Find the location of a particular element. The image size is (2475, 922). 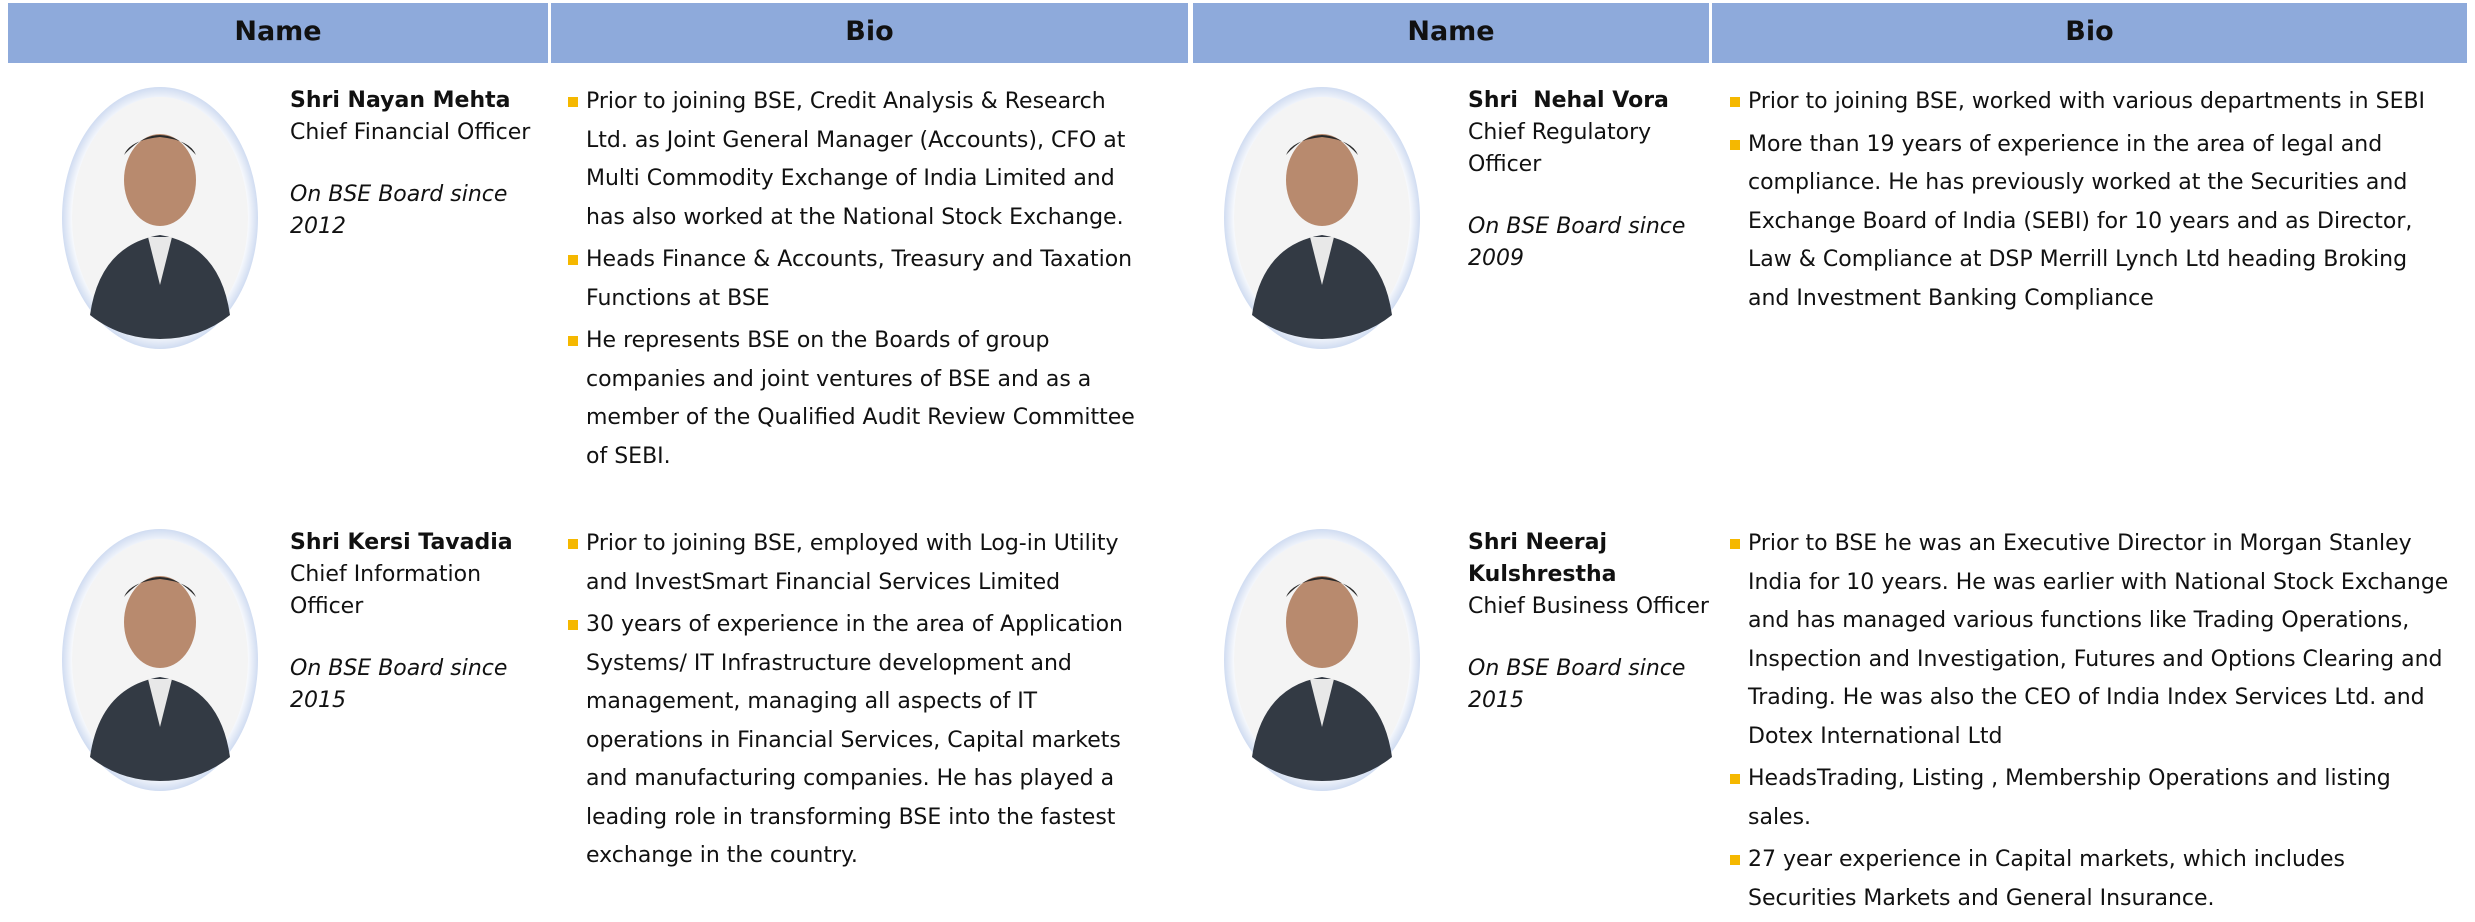

person-role: Chief Information Officer is located at coordinates (389, 590).